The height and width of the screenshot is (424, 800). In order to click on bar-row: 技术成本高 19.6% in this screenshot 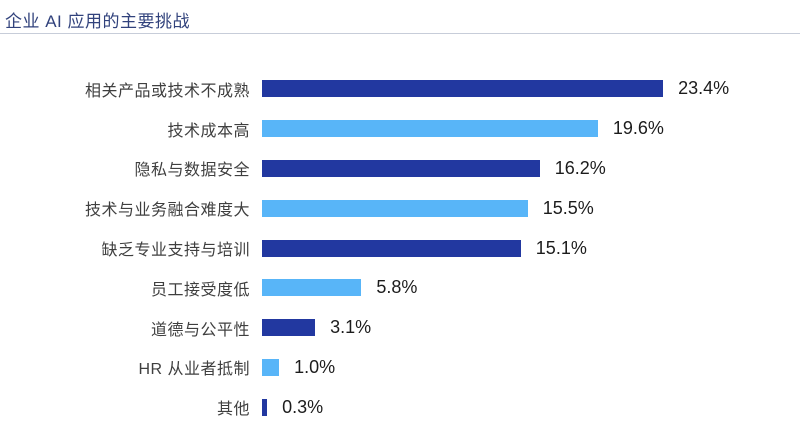, I will do `click(400, 129)`.